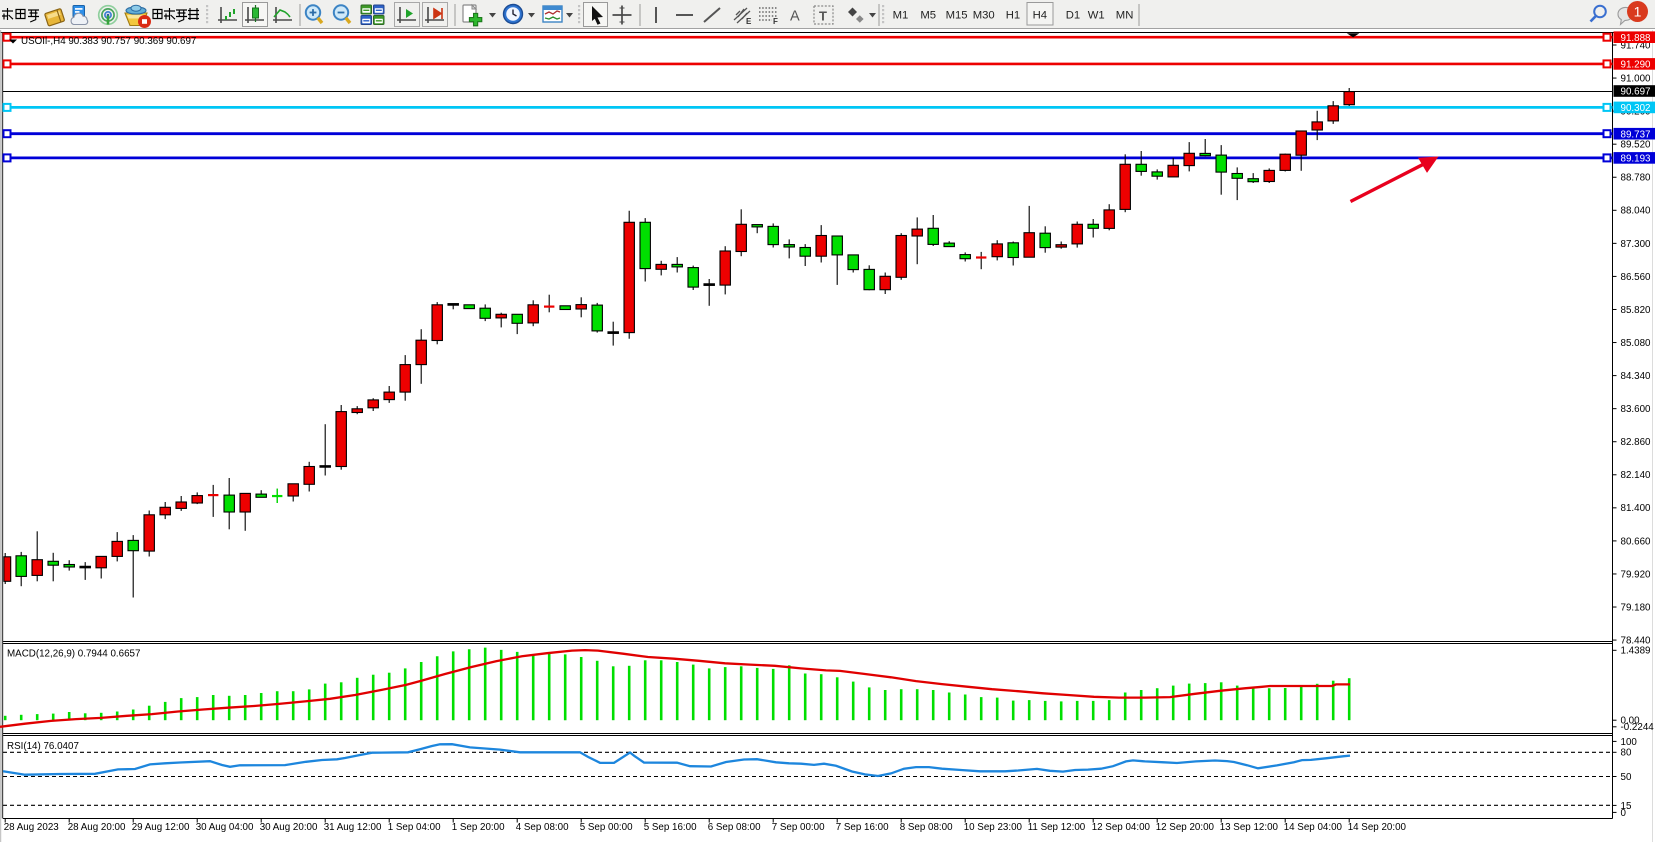 Image resolution: width=1655 pixels, height=842 pixels. Describe the element at coordinates (1249, 827) in the screenshot. I see `svg-text: 13 Sep 12:00` at that location.